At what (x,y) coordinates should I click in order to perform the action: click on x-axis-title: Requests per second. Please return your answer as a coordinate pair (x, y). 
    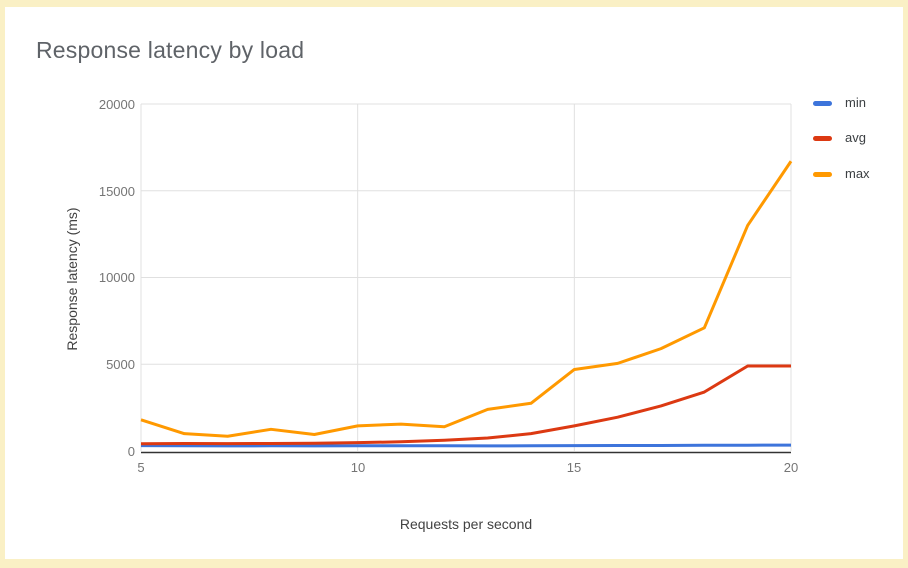
    Looking at the image, I should click on (466, 524).